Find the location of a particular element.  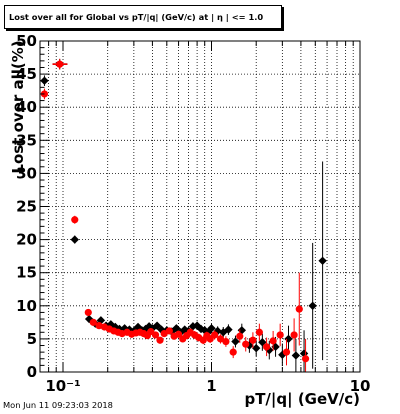

y-tick-label: 45 is located at coordinates (26, 74).